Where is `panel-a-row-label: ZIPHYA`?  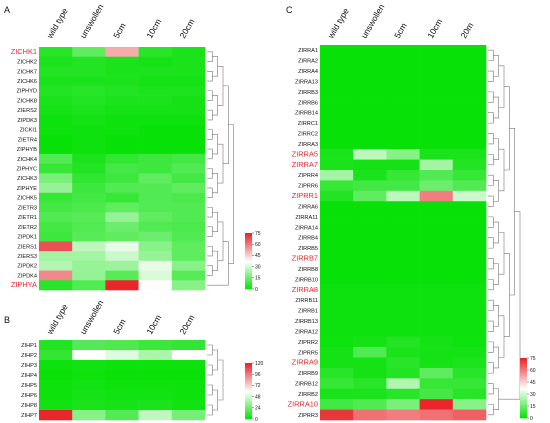 panel-a-row-label: ZIPHYA is located at coordinates (24, 284).